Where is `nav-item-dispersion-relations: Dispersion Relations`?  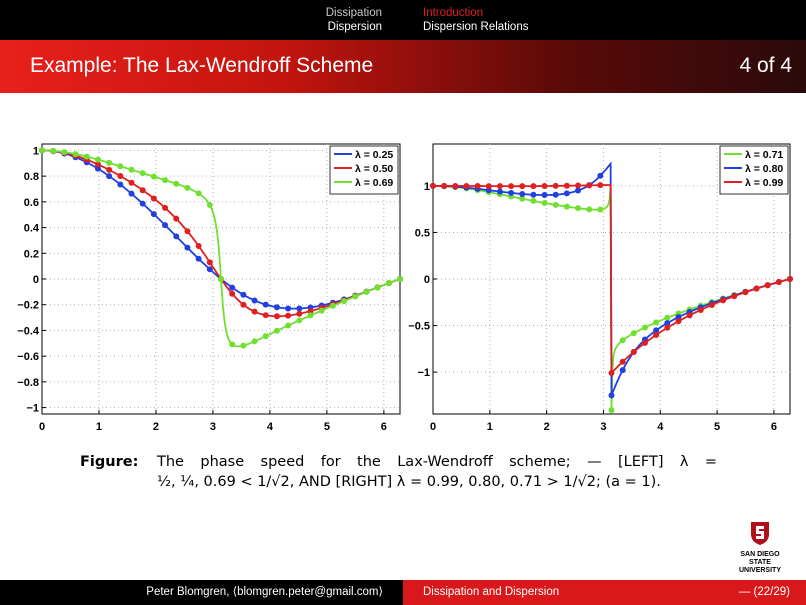
nav-item-dispersion-relations: Dispersion Relations is located at coordinates (476, 27).